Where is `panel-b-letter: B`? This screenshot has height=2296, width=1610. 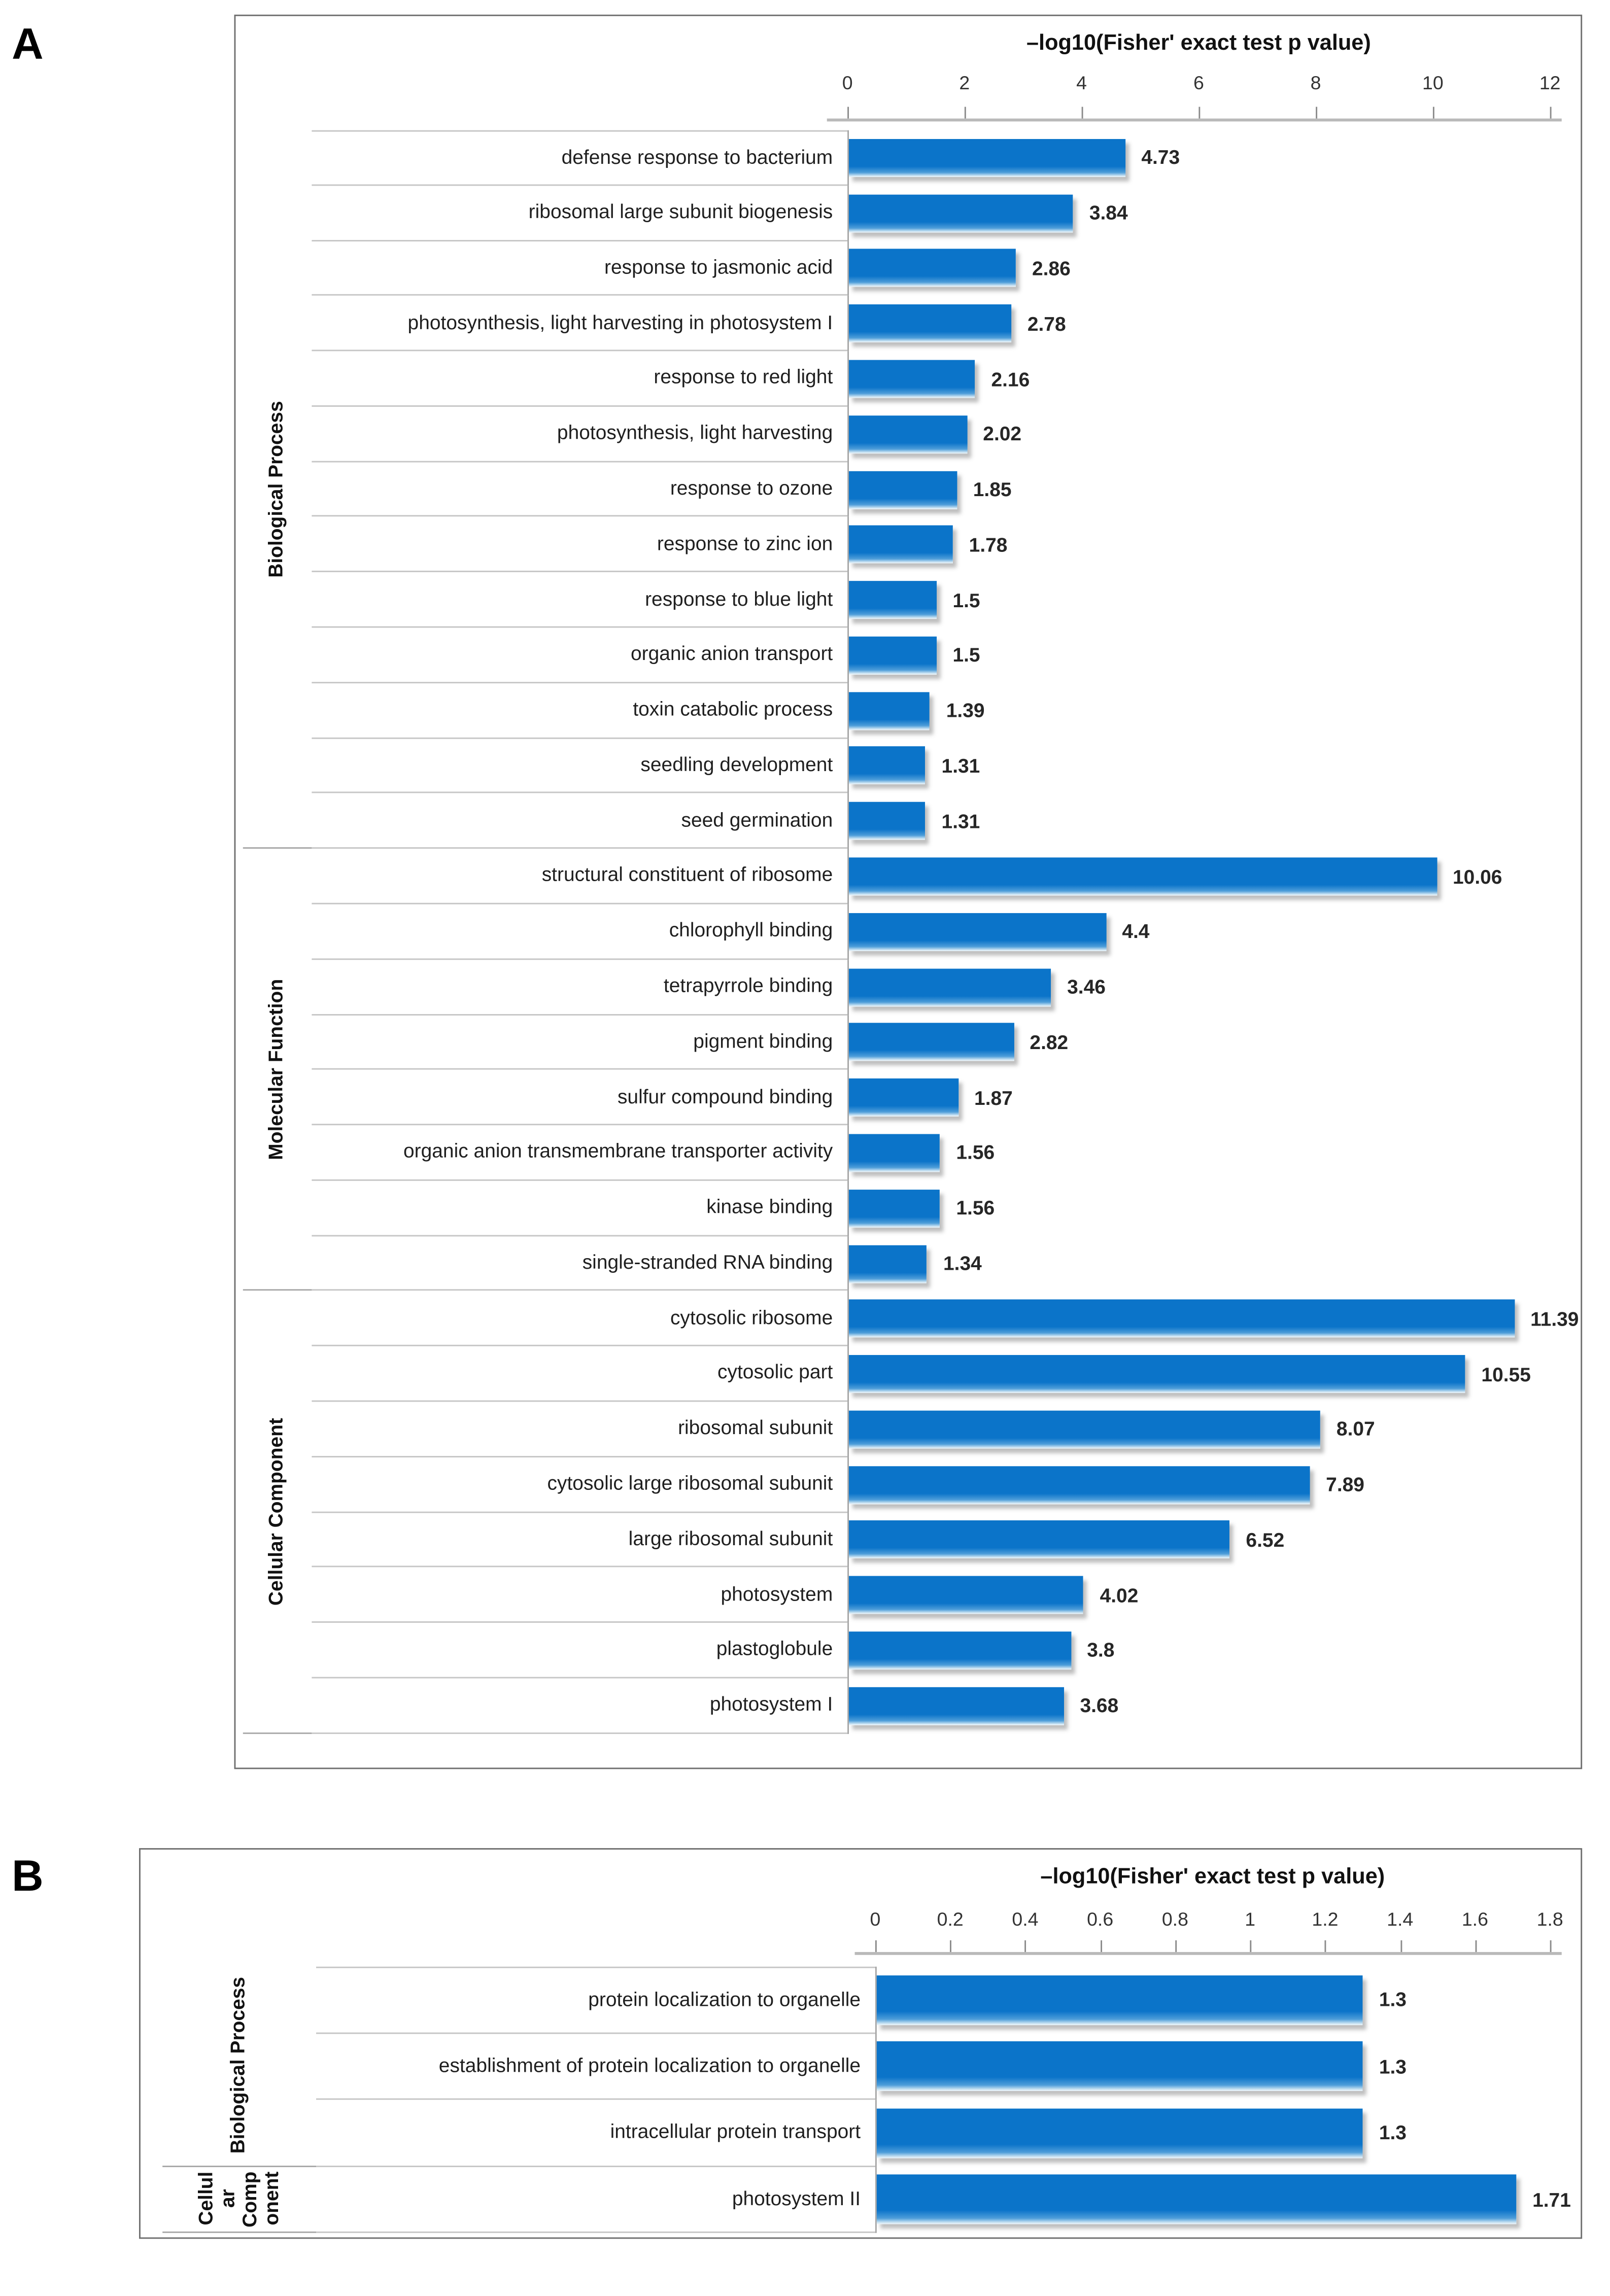 panel-b-letter: B is located at coordinates (28, 1877).